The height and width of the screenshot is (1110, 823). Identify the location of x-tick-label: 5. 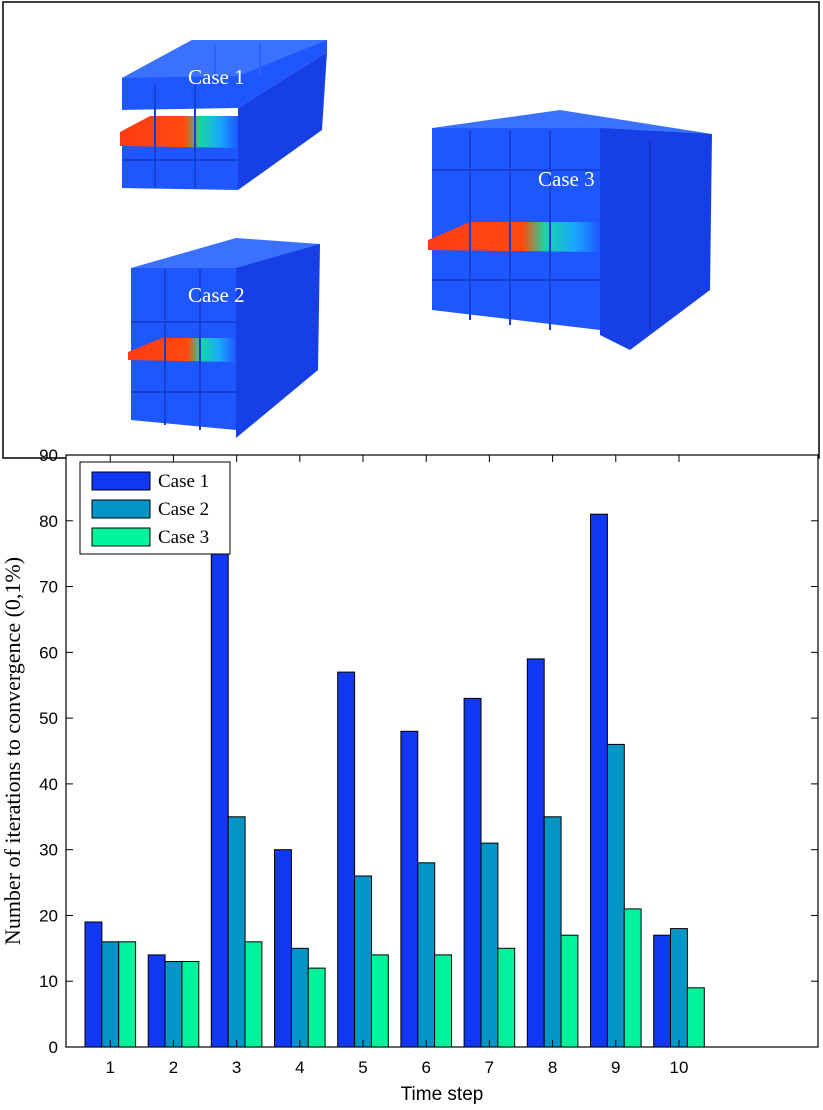
(362, 1067).